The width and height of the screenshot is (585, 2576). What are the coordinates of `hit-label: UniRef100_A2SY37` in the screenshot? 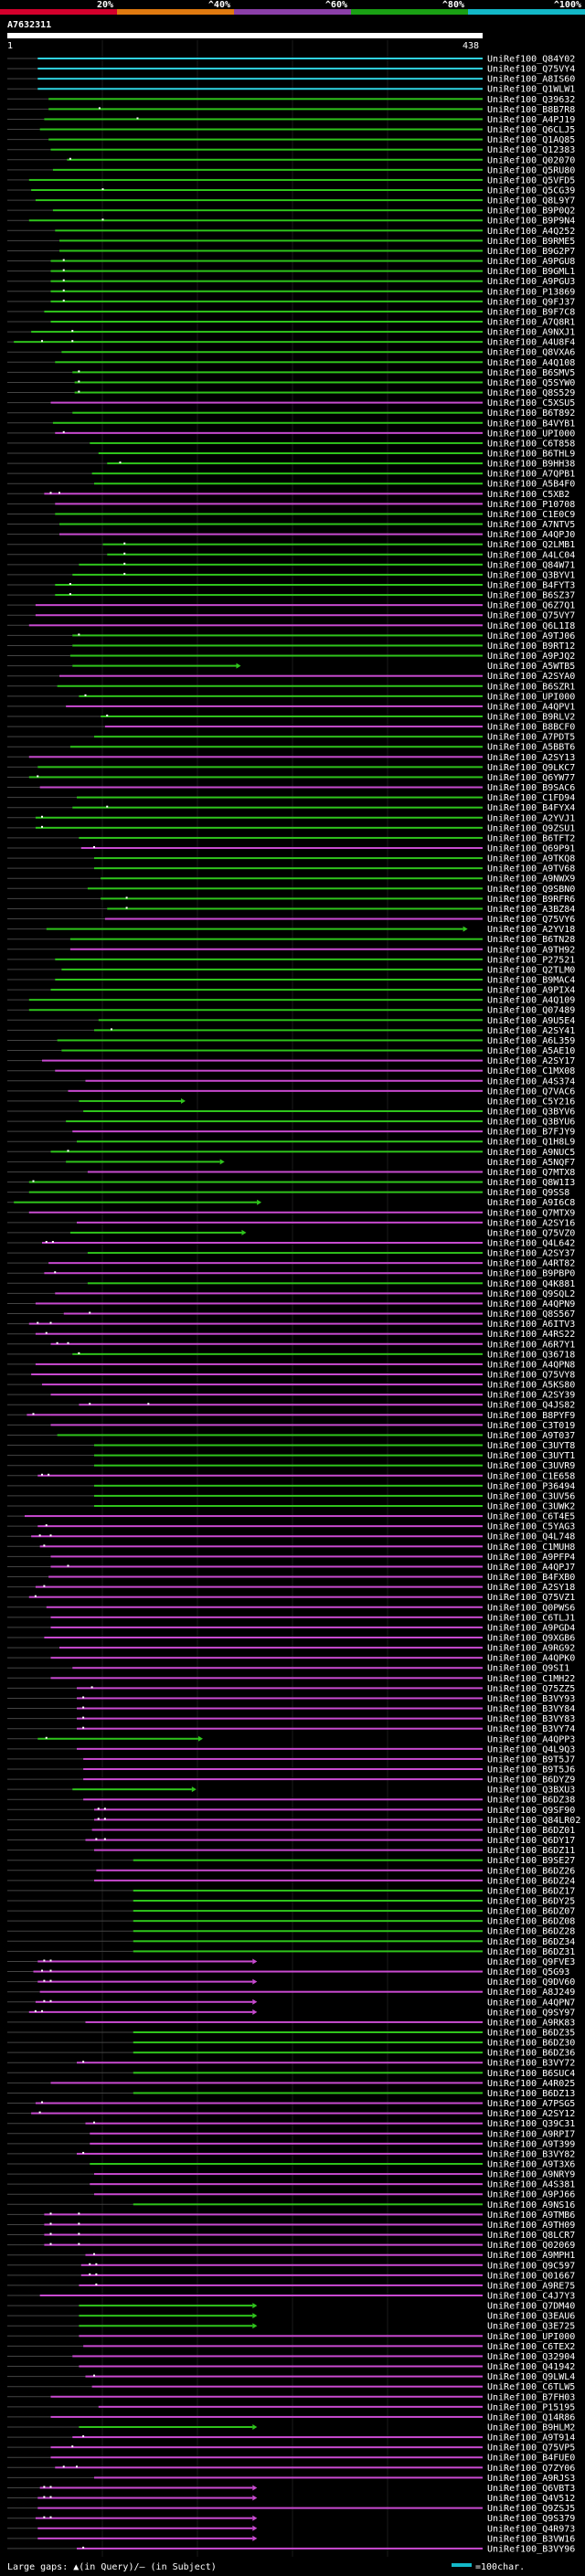 It's located at (531, 1254).